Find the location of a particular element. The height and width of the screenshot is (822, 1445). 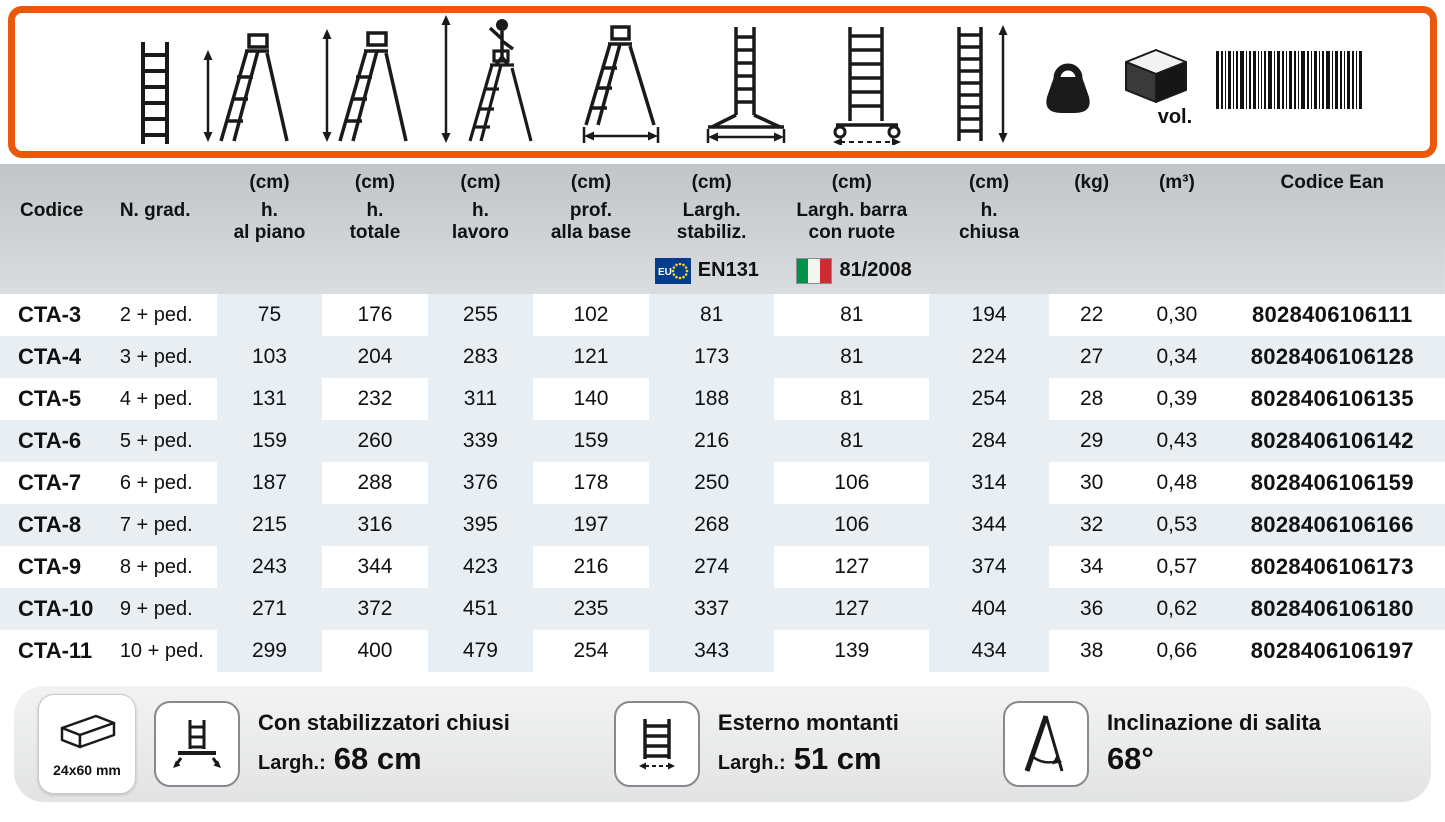

stabilizers-width-label: Largh.: is located at coordinates (292, 763).